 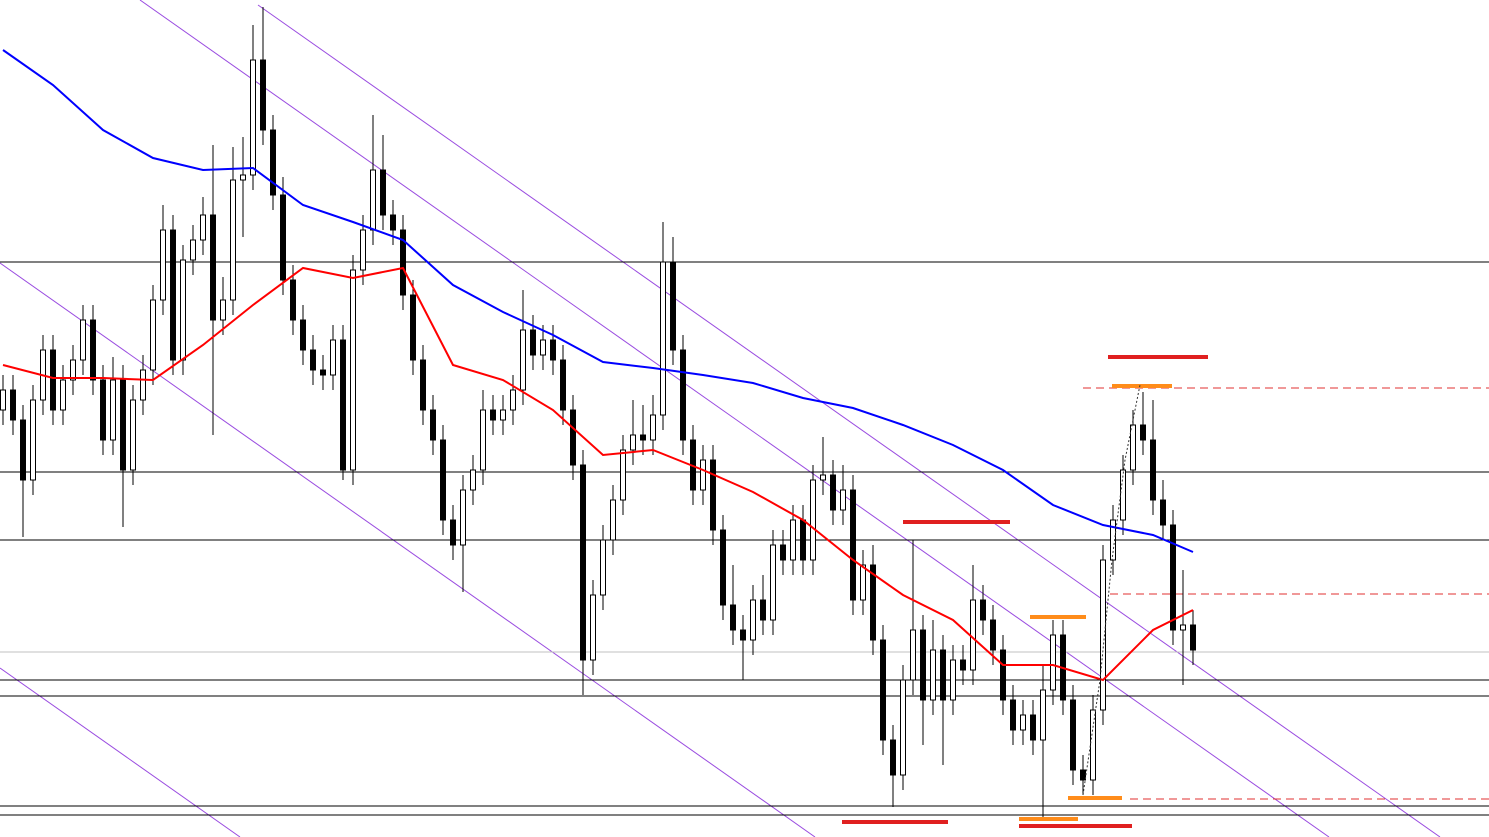 I want to click on level-markers, so click(x=1025, y=591).